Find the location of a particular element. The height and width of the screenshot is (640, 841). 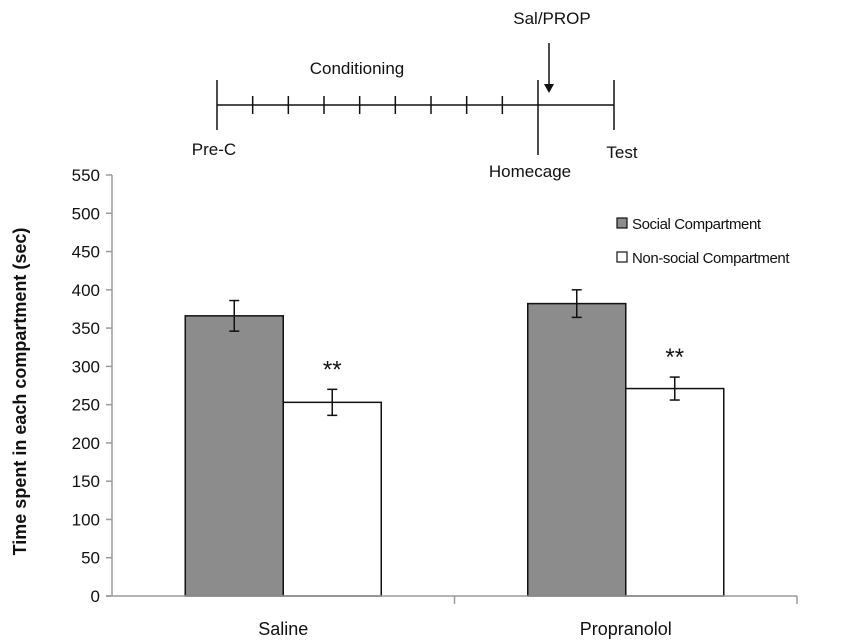

y-tick-label: 350 is located at coordinates (86, 328).